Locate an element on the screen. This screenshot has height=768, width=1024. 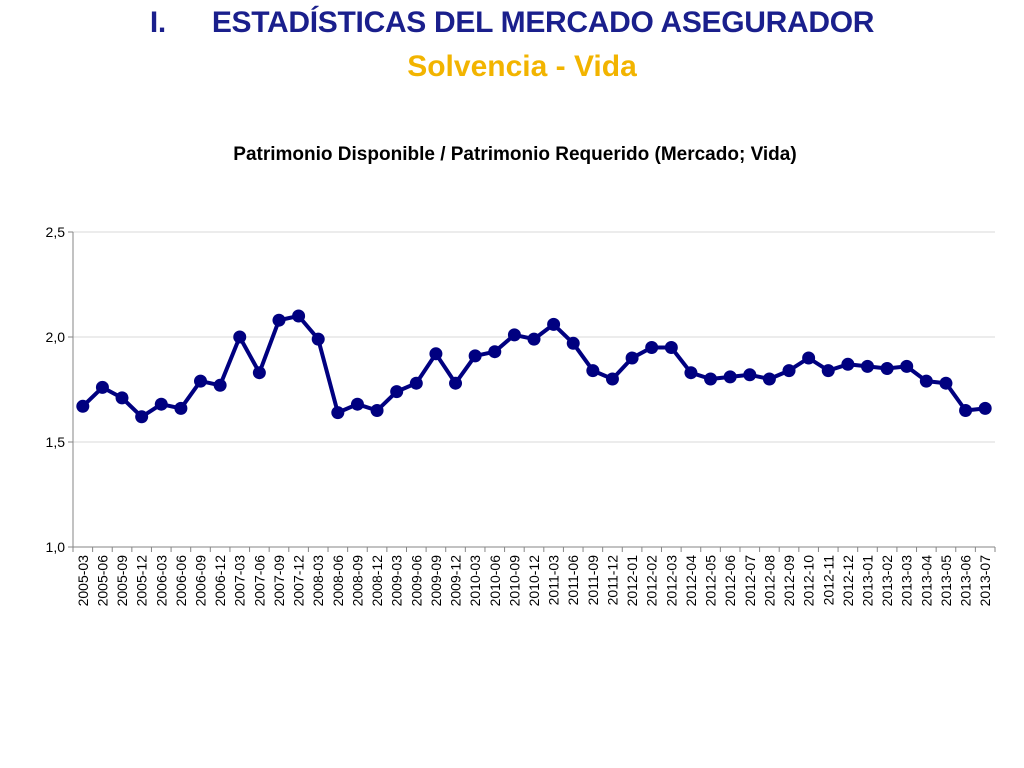
y-tick-label: 1,0 is located at coordinates (56, 547).